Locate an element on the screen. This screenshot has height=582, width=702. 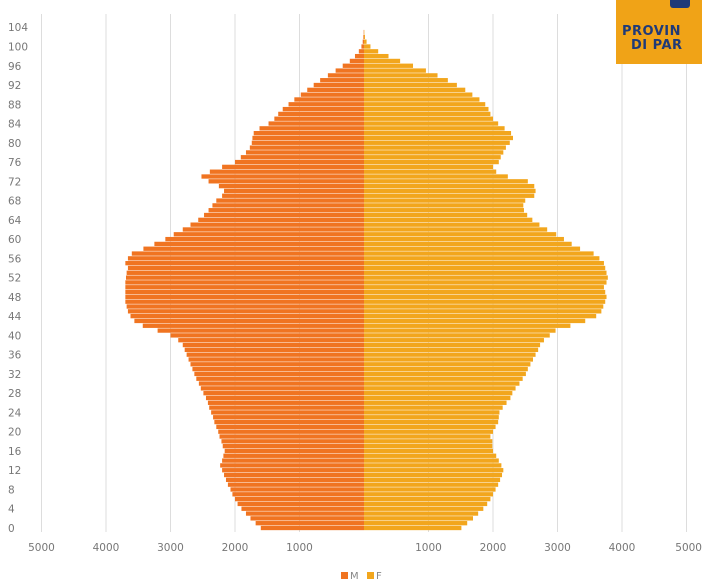
y-tick-label: 52 is located at coordinates (14, 279).